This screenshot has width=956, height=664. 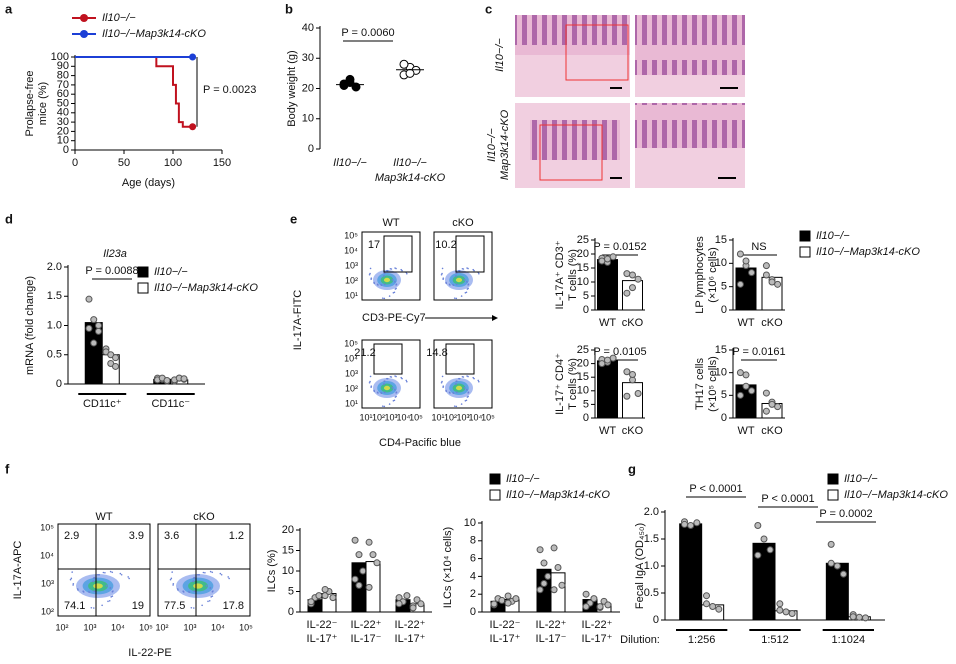 What do you see at coordinates (154, 34) in the screenshot?
I see `legend-label: Il10−/−Map3k14-cKO` at bounding box center [154, 34].